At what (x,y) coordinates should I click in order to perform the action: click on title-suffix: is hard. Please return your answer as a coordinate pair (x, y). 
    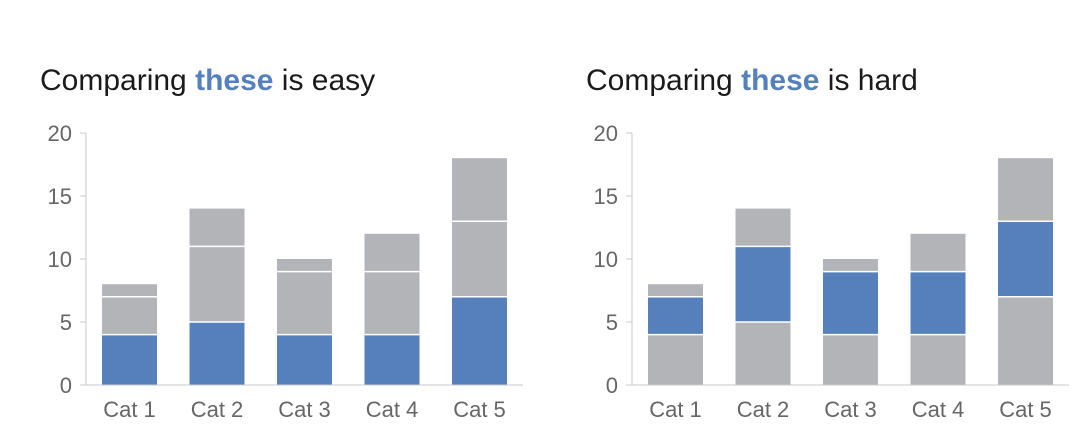
    Looking at the image, I should click on (868, 80).